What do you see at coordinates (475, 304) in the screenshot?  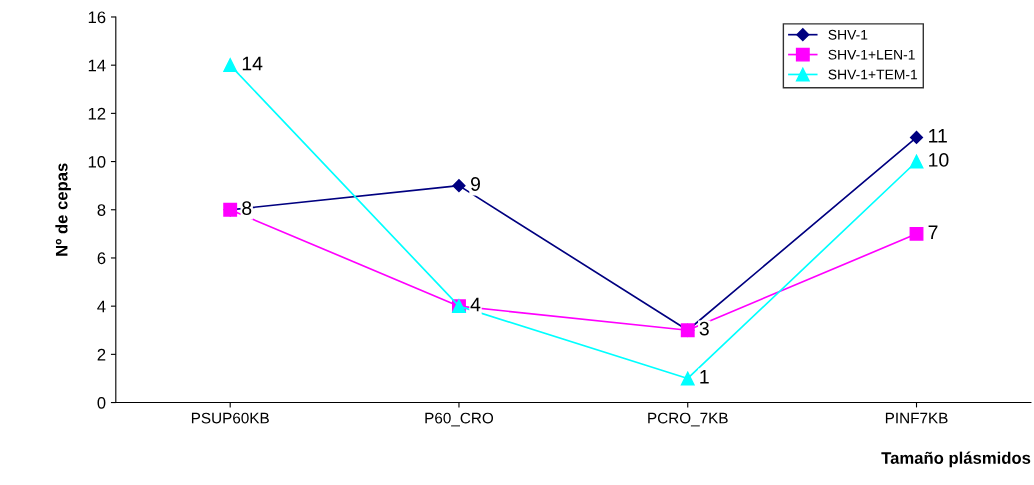 I see `data-label: 4` at bounding box center [475, 304].